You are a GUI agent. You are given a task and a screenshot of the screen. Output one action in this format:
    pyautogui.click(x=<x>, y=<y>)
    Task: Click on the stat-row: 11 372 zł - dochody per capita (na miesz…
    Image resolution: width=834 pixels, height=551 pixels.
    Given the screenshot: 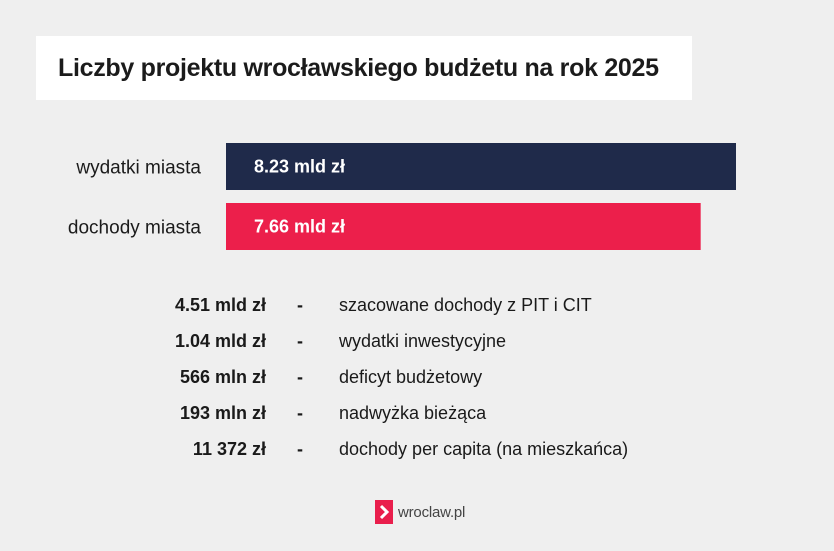 What is the action you would take?
    pyautogui.click(x=417, y=452)
    